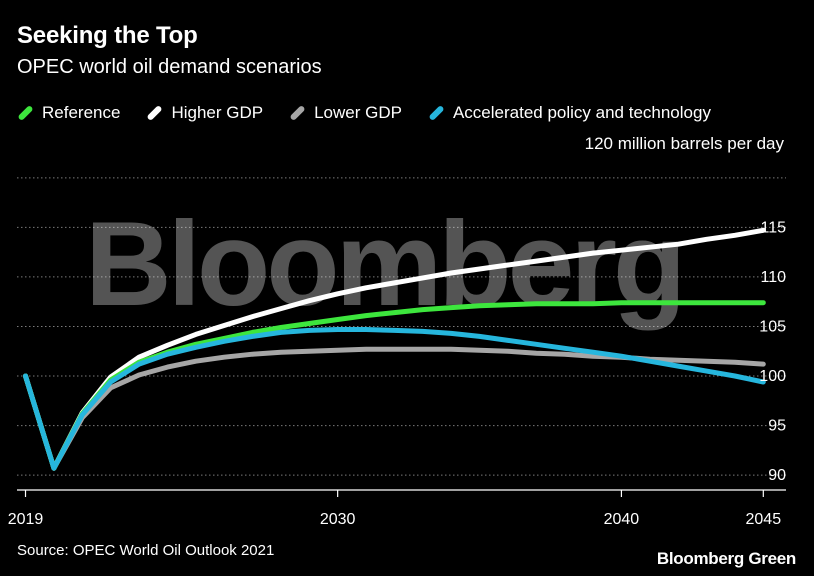 This screenshot has height=576, width=814. I want to click on x-tick-label: 2040, so click(622, 519).